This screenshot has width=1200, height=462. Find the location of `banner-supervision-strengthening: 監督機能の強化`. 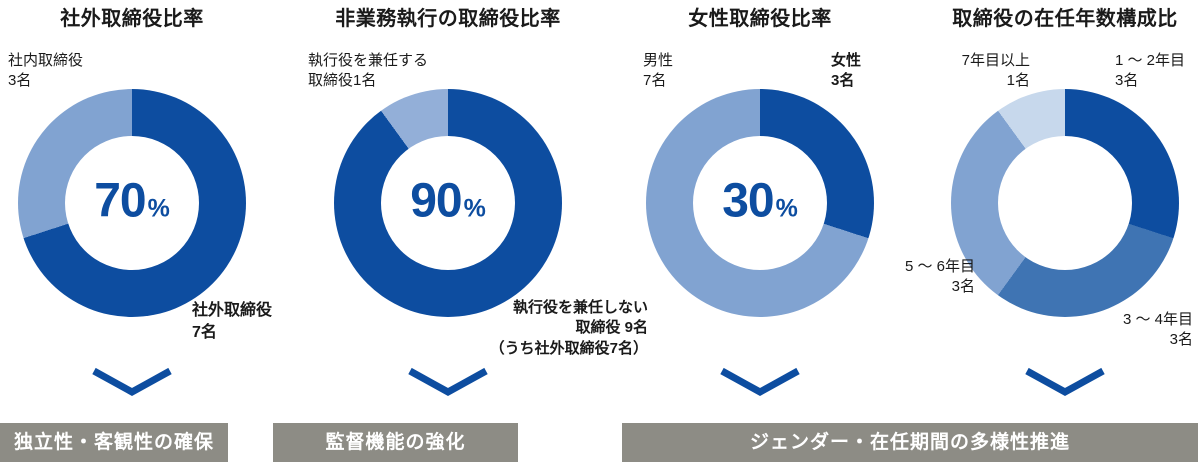

banner-supervision-strengthening: 監督機能の強化 is located at coordinates (395, 442).